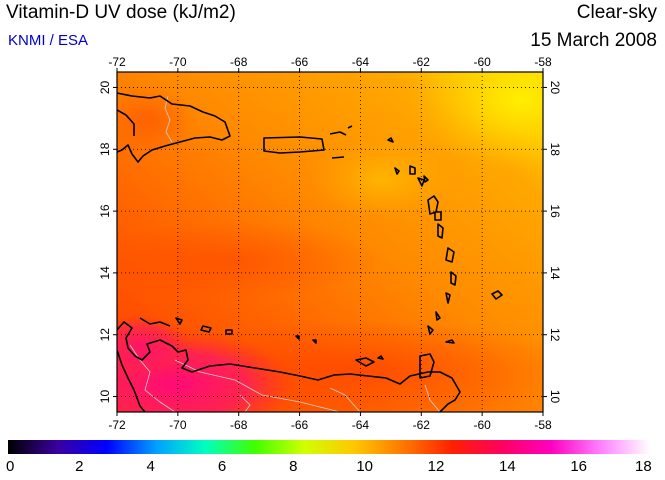 This screenshot has height=480, width=665. I want to click on date-label: 15 March 2008, so click(593, 40).